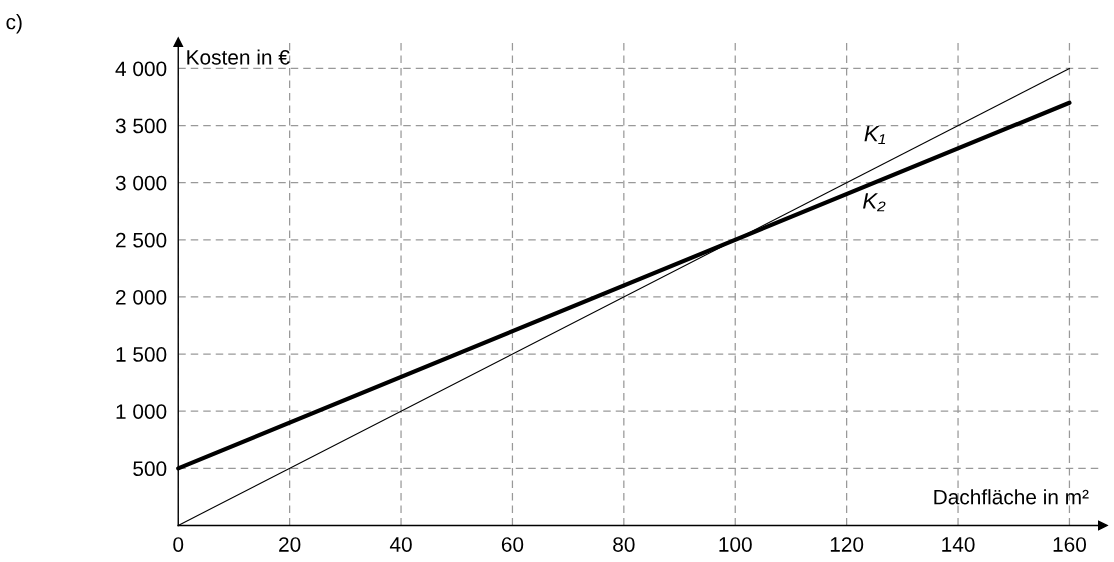  What do you see at coordinates (141, 69) in the screenshot?
I see `y-tick-label: 4 000` at bounding box center [141, 69].